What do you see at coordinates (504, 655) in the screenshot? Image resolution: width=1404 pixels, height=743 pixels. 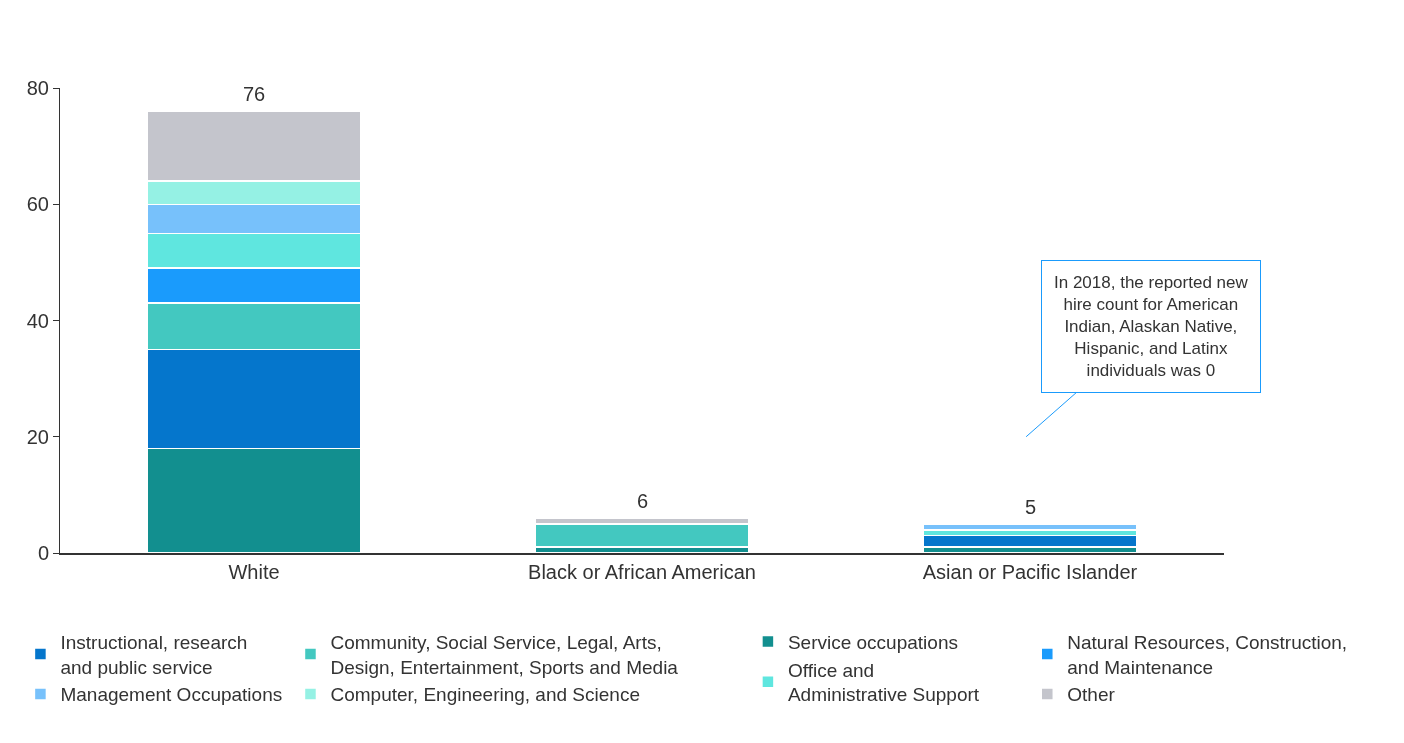 I see `legend-label: Community, Social Service, Legal, Arts, Design, Entertainment, Sports and Media` at bounding box center [504, 655].